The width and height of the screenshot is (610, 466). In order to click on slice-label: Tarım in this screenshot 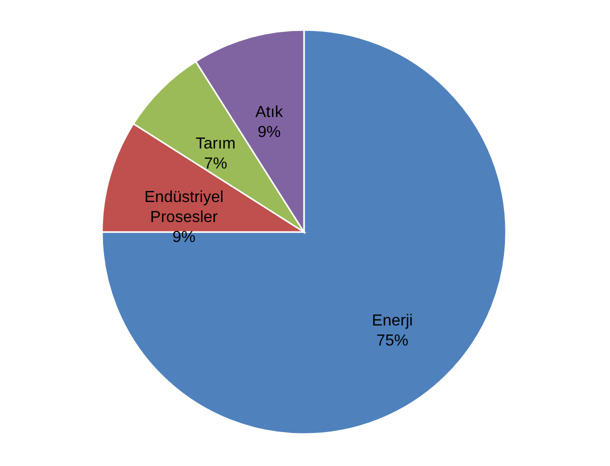, I will do `click(216, 144)`.